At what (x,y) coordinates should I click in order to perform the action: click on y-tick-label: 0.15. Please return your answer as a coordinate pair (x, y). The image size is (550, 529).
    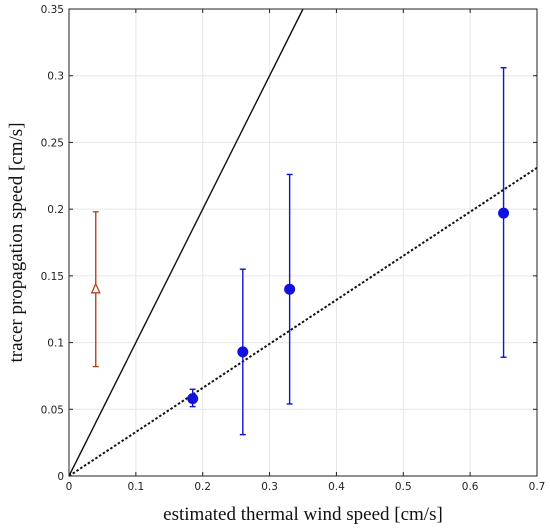
    Looking at the image, I should click on (52, 277).